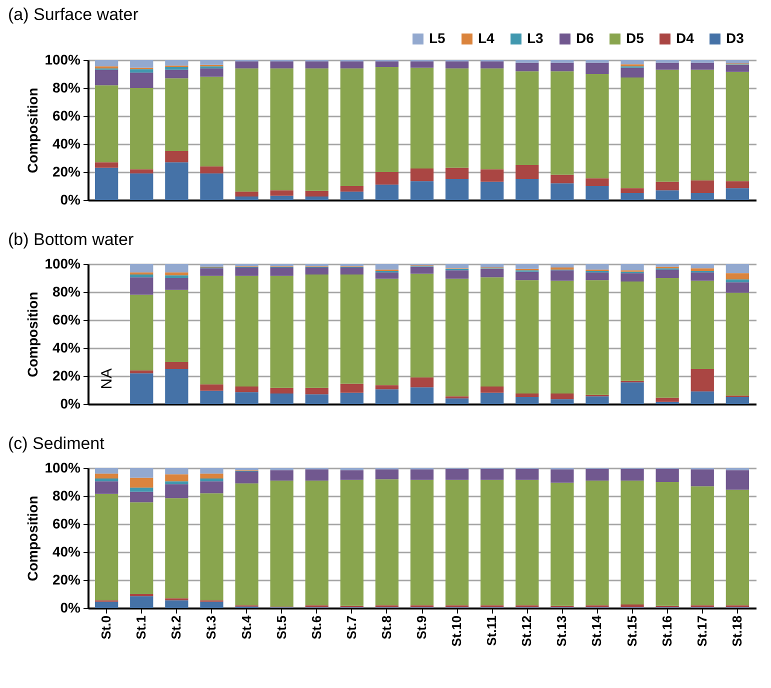 This screenshot has width=771, height=688. What do you see at coordinates (632, 631) in the screenshot?
I see `x-tick-label: St.15` at bounding box center [632, 631].